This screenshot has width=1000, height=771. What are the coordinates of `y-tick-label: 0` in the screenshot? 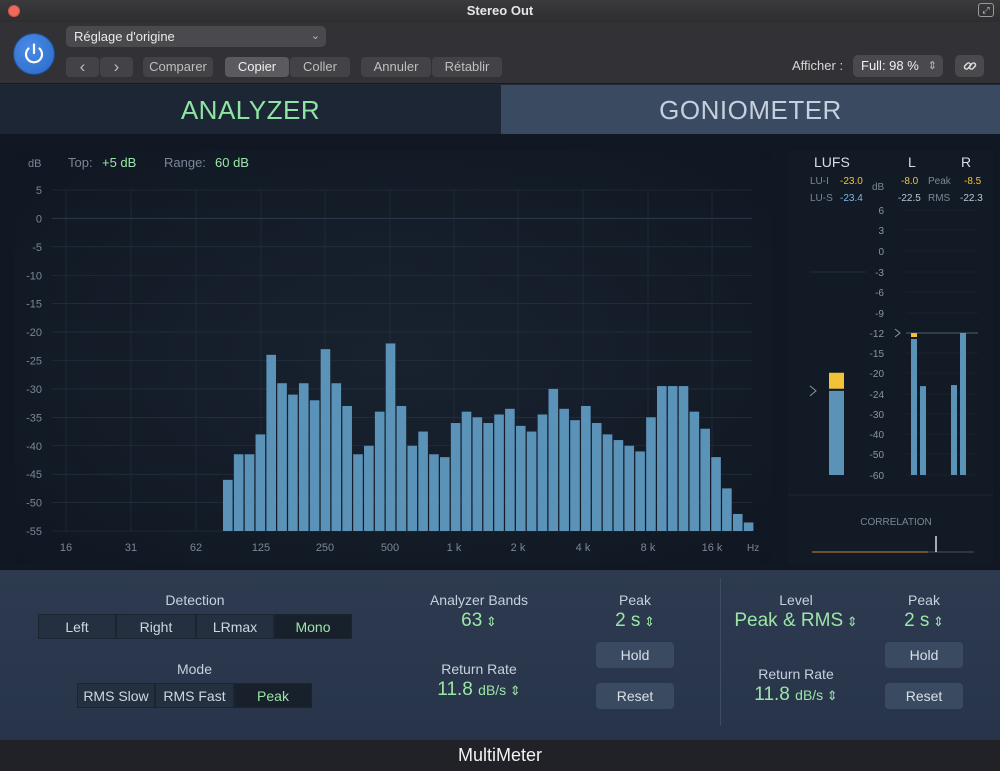 It's located at (39, 219).